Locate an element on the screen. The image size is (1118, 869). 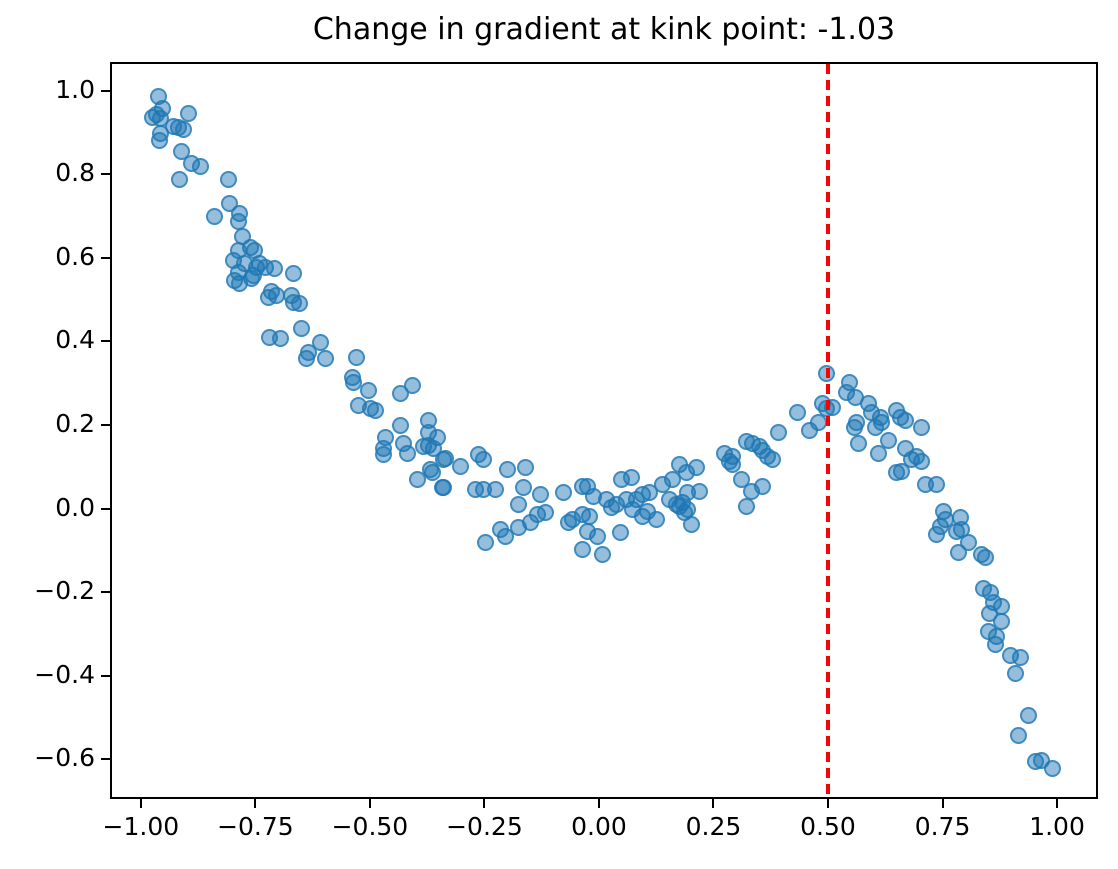
x-tick-label: −0.50 is located at coordinates (370, 826).